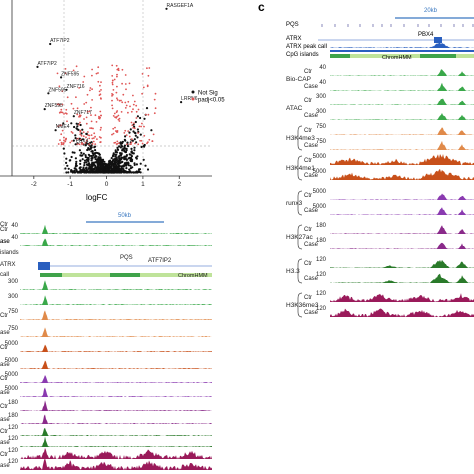 This screenshot has height=474, width=474. I want to click on left-cut-label: ase, so click(5, 242).